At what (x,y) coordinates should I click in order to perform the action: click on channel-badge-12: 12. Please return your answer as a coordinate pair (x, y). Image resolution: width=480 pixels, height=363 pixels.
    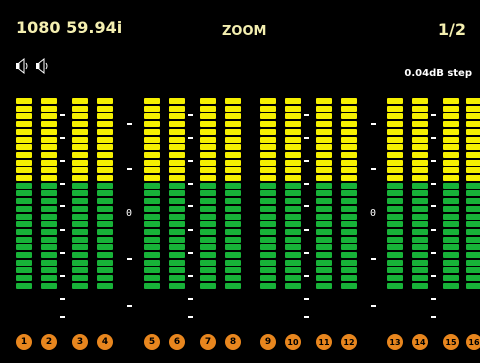
    Looking at the image, I should click on (349, 342).